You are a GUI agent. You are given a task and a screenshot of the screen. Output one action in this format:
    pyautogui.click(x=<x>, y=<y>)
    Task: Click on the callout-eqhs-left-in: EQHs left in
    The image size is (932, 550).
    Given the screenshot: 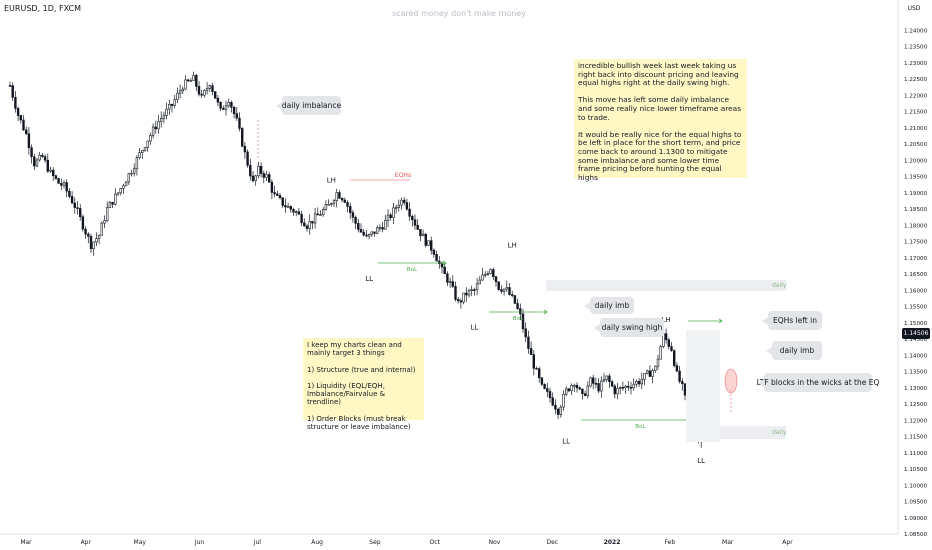 What is the action you would take?
    pyautogui.click(x=792, y=320)
    